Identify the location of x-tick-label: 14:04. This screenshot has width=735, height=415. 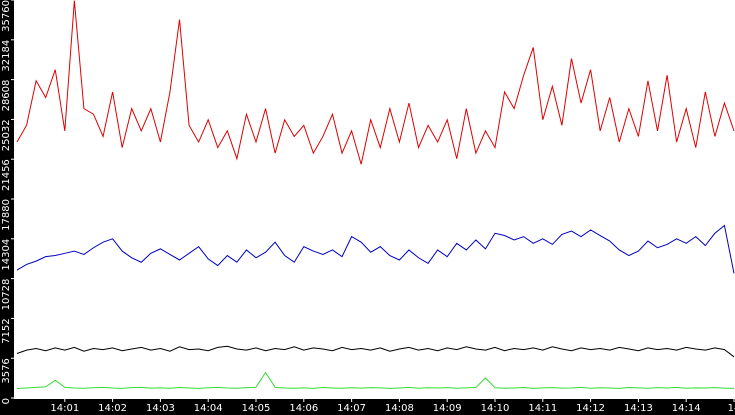
(208, 408).